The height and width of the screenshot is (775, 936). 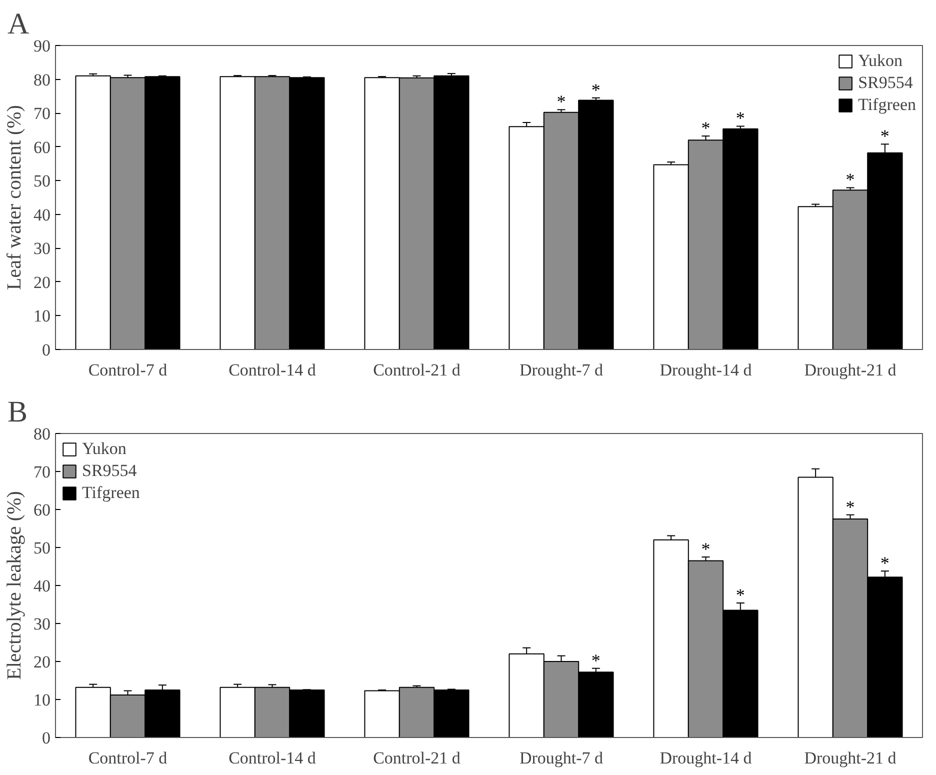 I want to click on chart-title: A, so click(x=19, y=24).